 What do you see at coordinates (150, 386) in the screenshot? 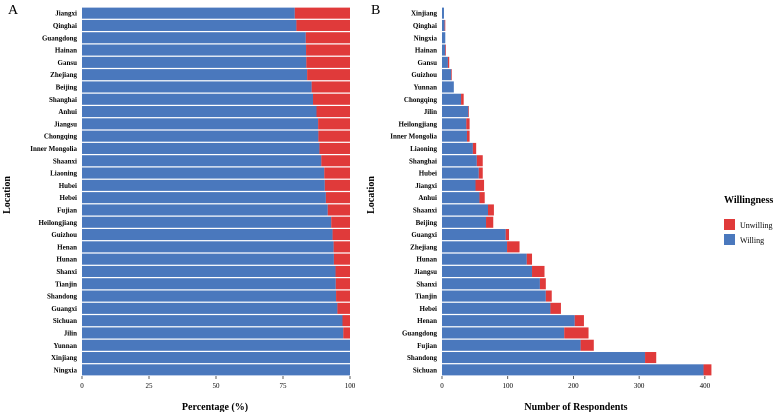
I see `panel-a-x-tick-label: 25` at bounding box center [150, 386].